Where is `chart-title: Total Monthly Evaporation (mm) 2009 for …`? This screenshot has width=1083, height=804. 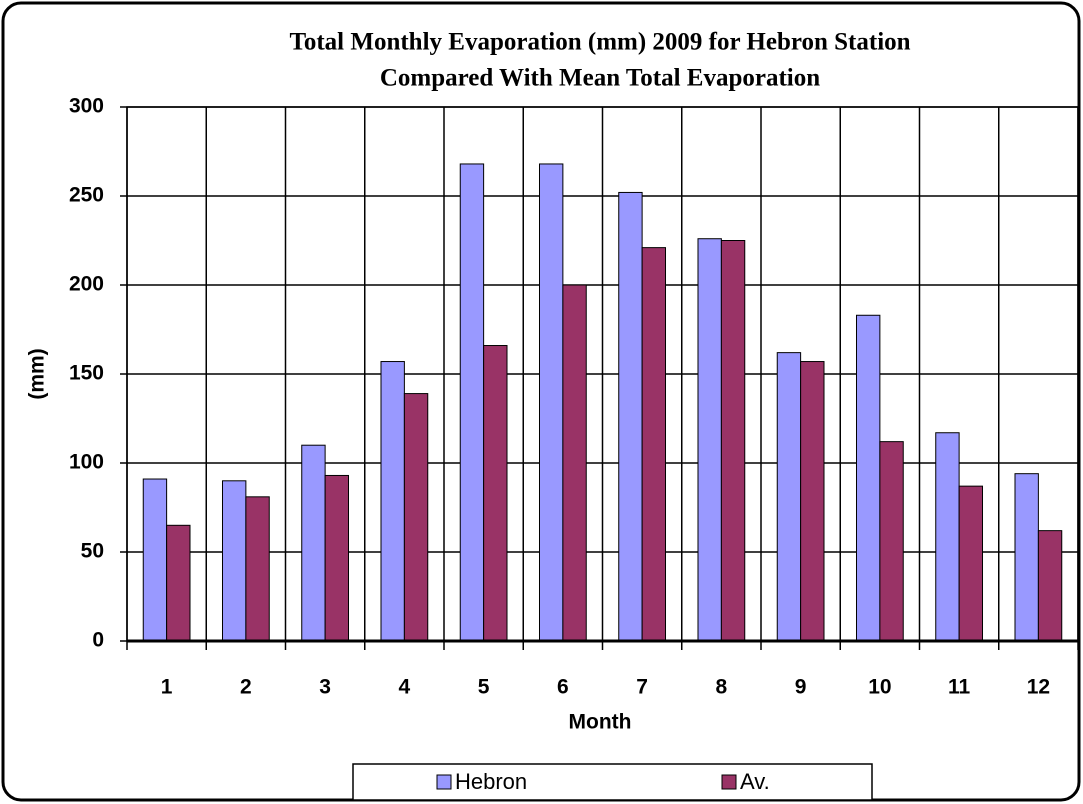
chart-title: Total Monthly Evaporation (mm) 2009 for … is located at coordinates (599, 42).